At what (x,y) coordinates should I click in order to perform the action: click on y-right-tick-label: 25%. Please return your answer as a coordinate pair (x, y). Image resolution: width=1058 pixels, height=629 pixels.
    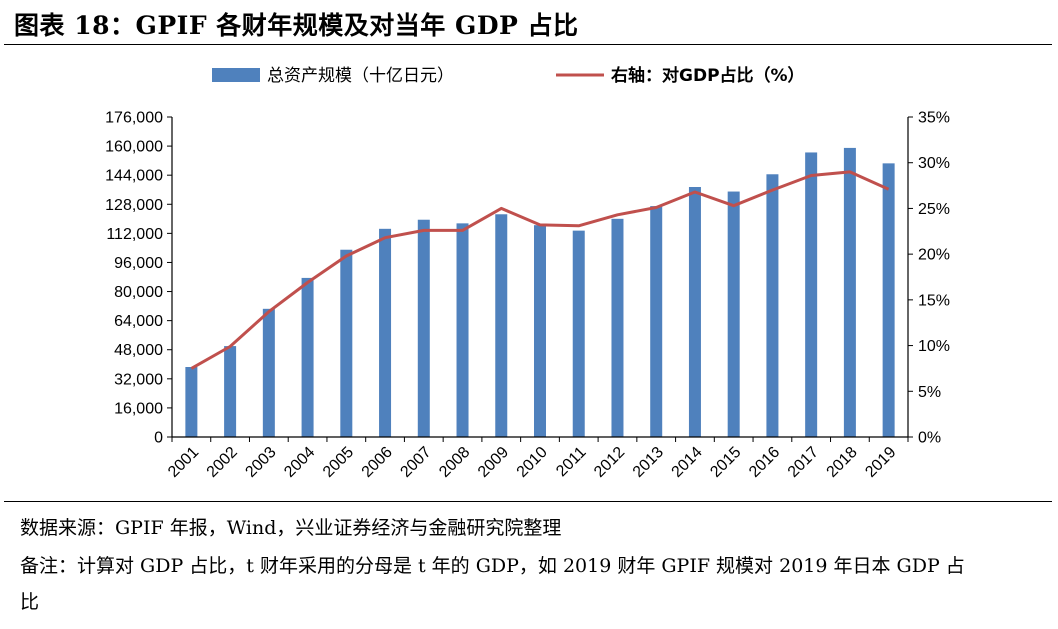
    Looking at the image, I should click on (934, 209).